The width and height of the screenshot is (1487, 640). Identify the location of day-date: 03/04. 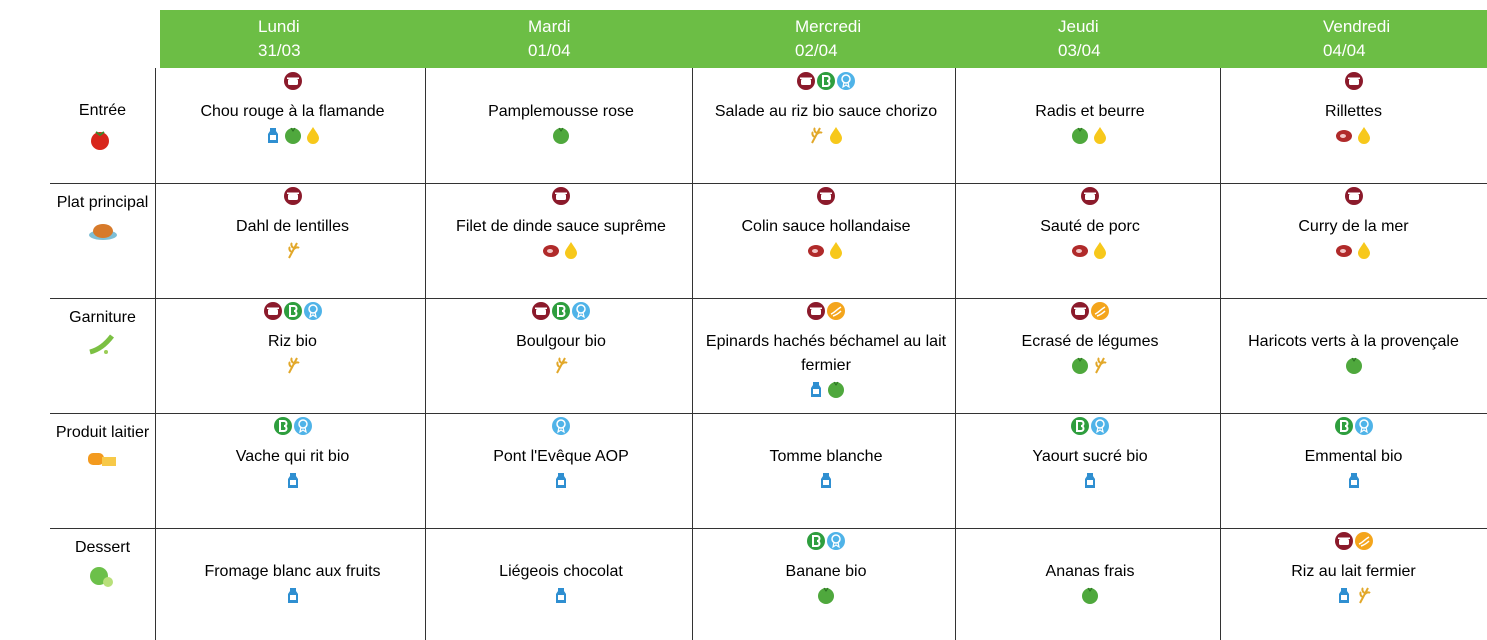
(1079, 50).